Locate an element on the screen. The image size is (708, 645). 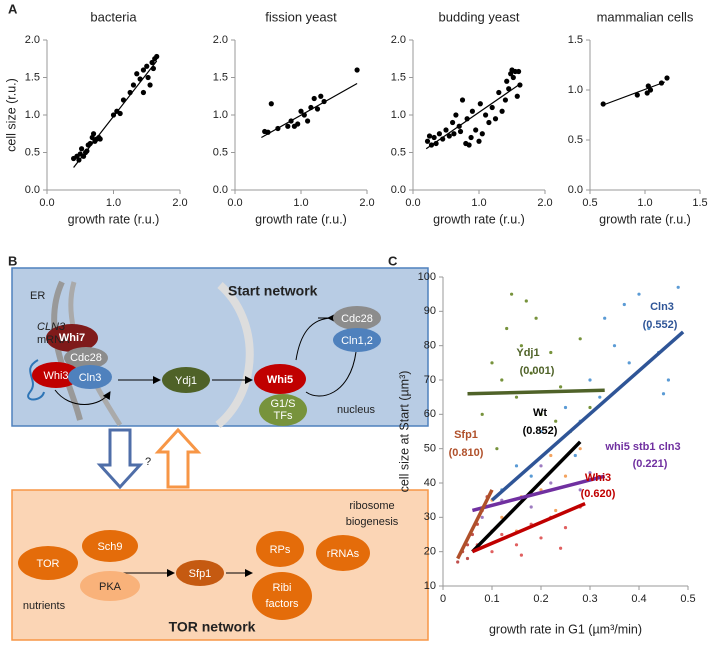
y-tick-label: 0.5 is located at coordinates (220, 152).